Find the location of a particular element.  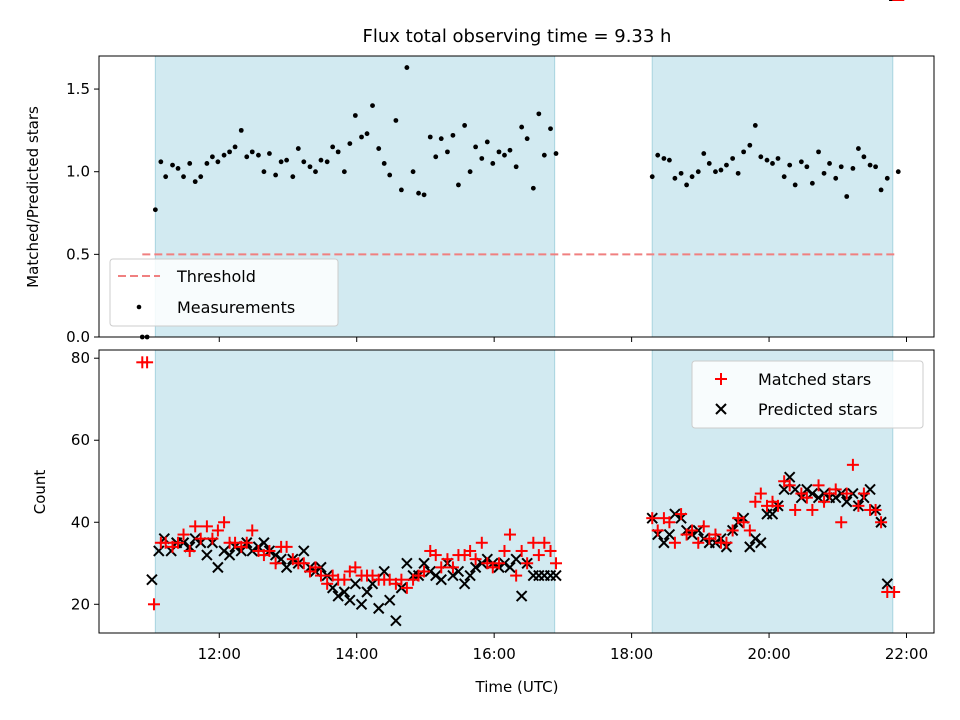

x-tick-label: 22:00 is located at coordinates (906, 654).